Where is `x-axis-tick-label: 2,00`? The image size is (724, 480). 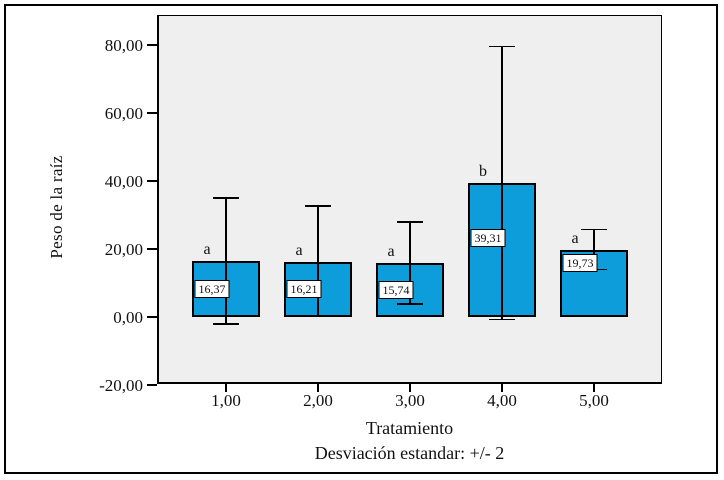
x-axis-tick-label: 2,00 is located at coordinates (318, 400).